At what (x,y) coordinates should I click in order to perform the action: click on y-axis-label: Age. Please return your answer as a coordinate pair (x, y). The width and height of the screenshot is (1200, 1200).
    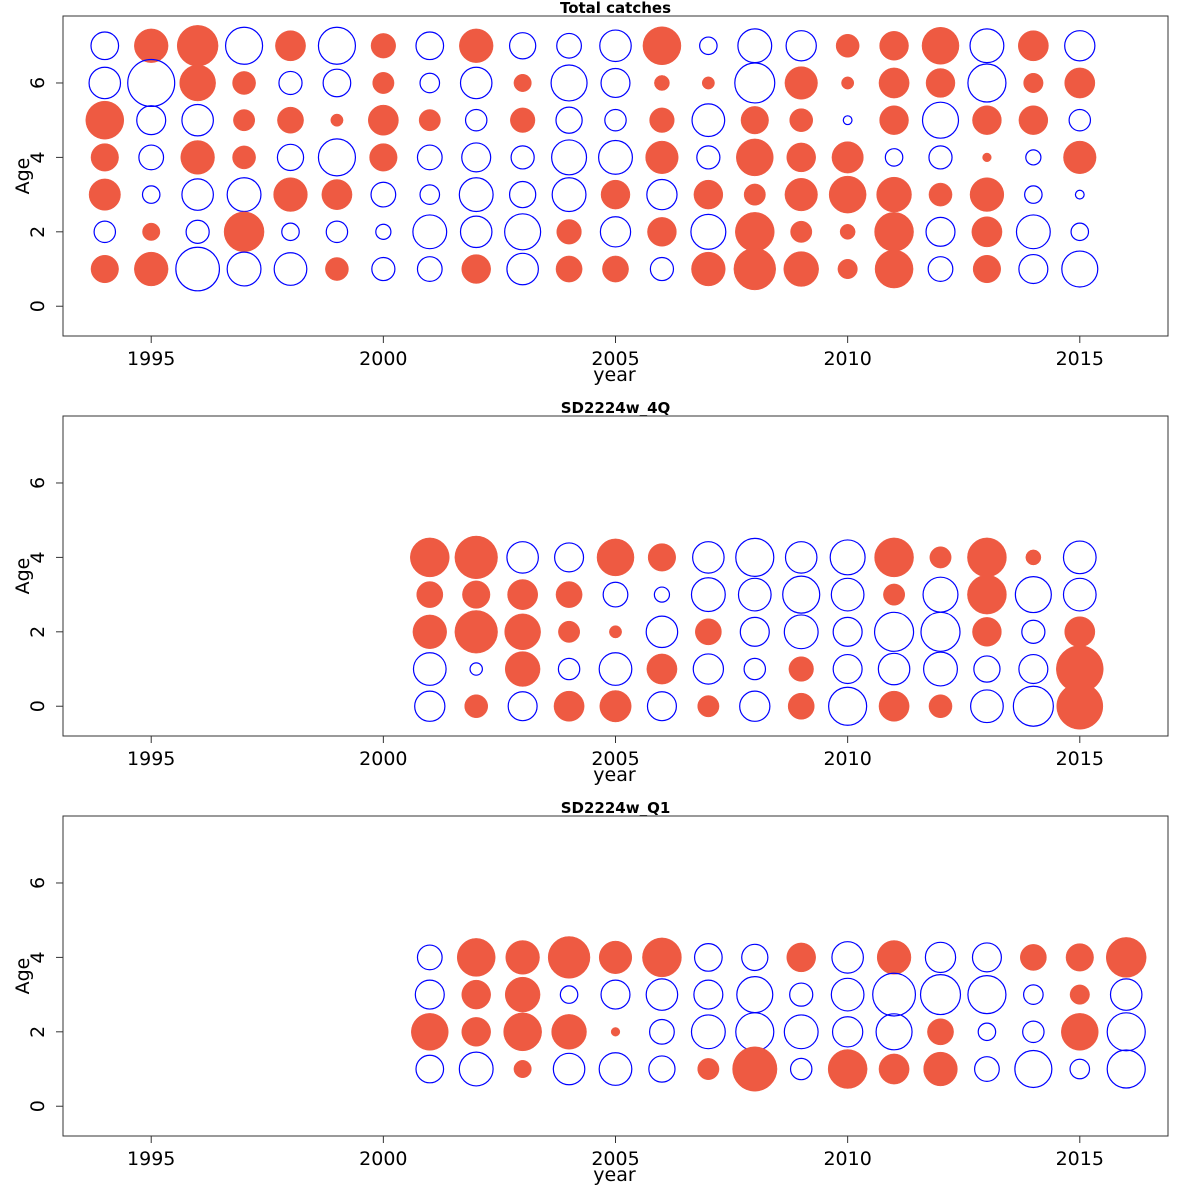
    Looking at the image, I should click on (23, 976).